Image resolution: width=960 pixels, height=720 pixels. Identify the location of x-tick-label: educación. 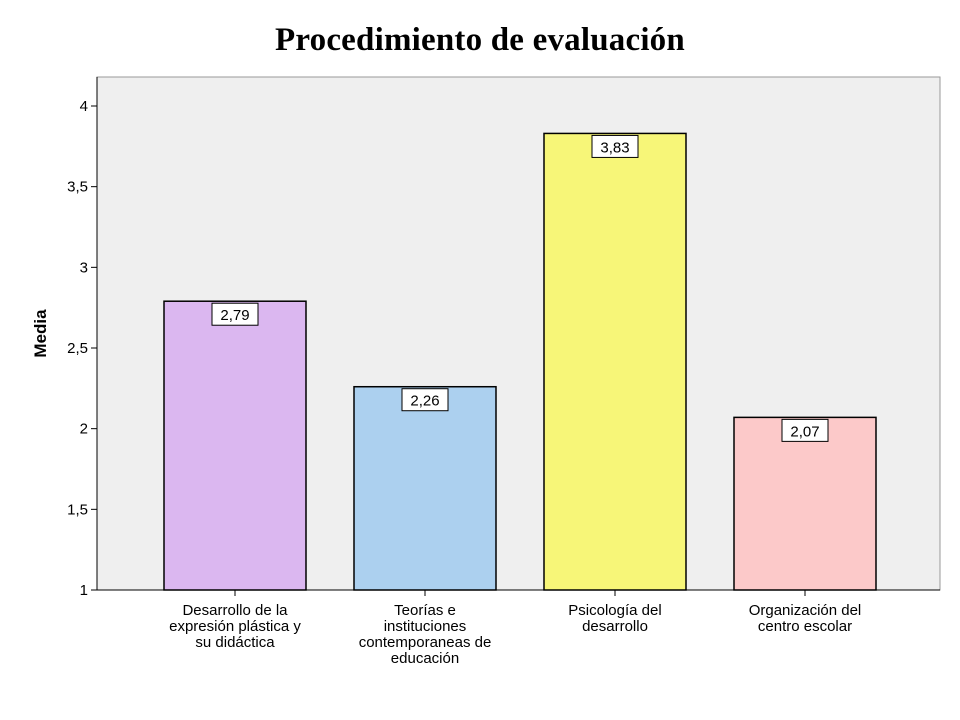
(425, 658).